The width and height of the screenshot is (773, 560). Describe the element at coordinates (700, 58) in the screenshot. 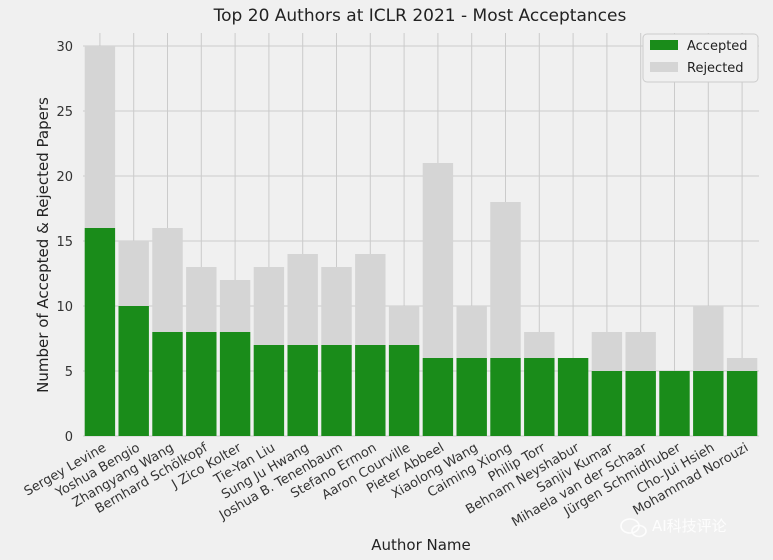

I see `legend: Accepted Rejected` at that location.